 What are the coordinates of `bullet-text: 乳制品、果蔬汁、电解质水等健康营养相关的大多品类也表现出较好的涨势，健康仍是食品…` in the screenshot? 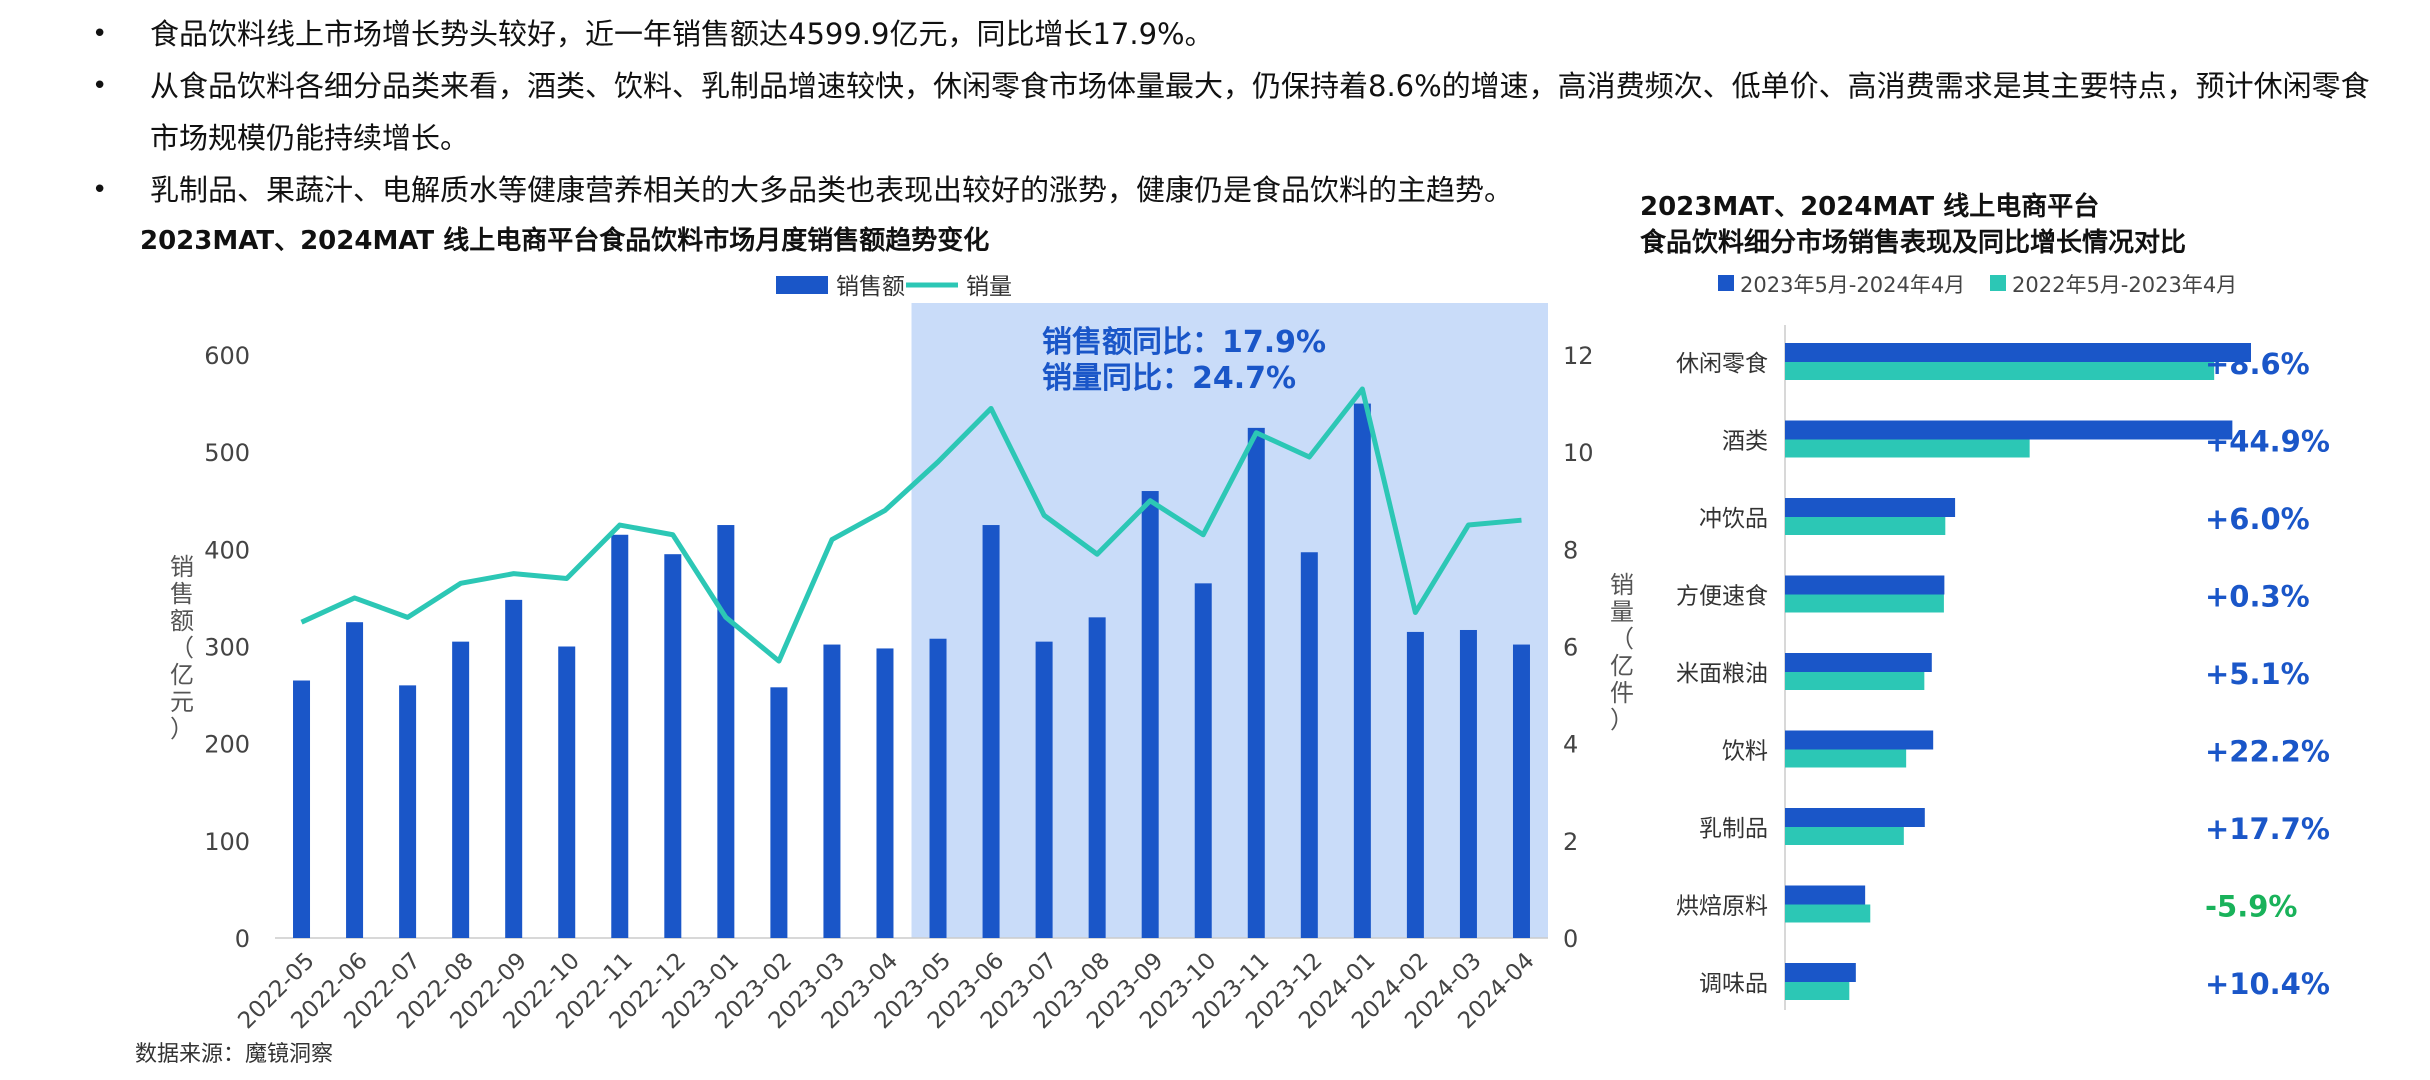 It's located at (832, 190).